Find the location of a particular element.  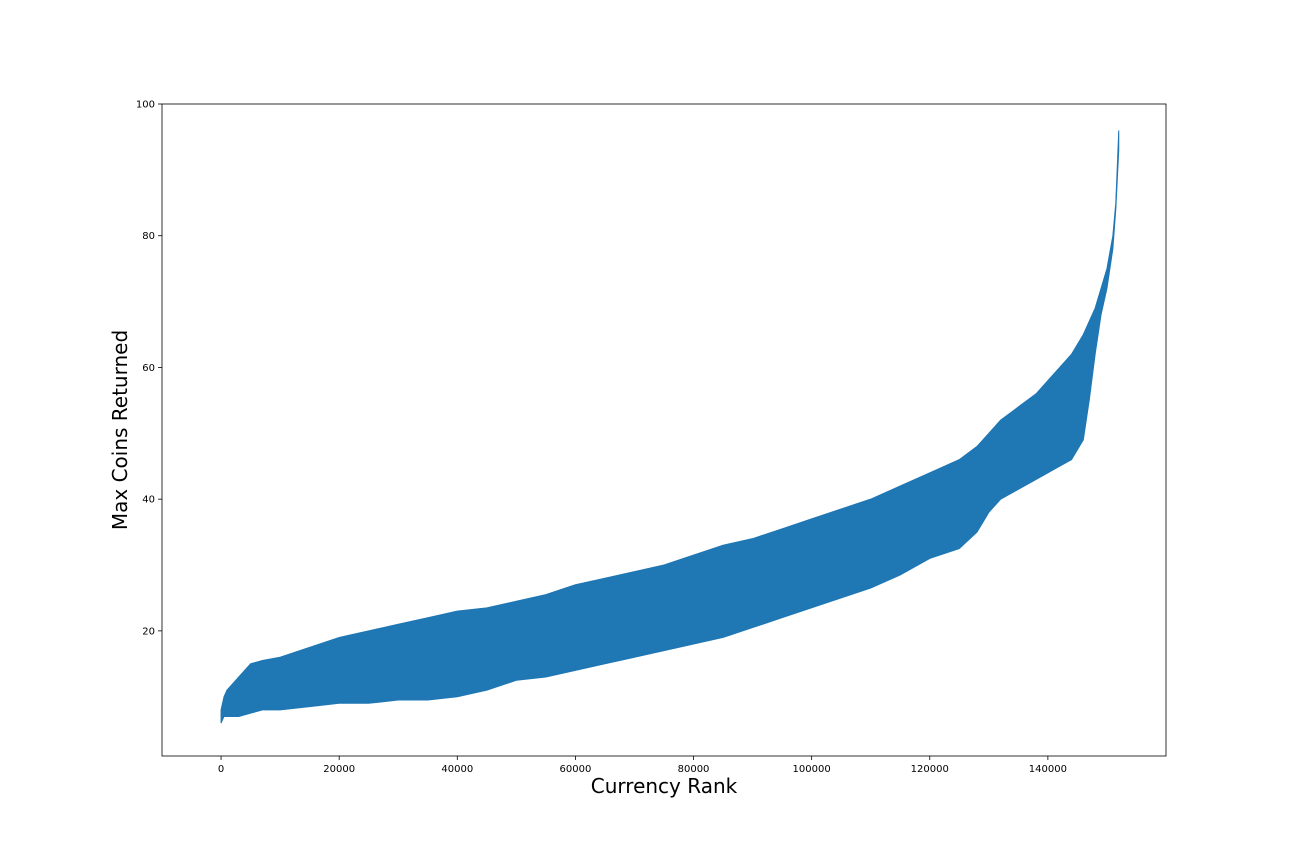

x-axis-label: Currency Rank is located at coordinates (664, 786).